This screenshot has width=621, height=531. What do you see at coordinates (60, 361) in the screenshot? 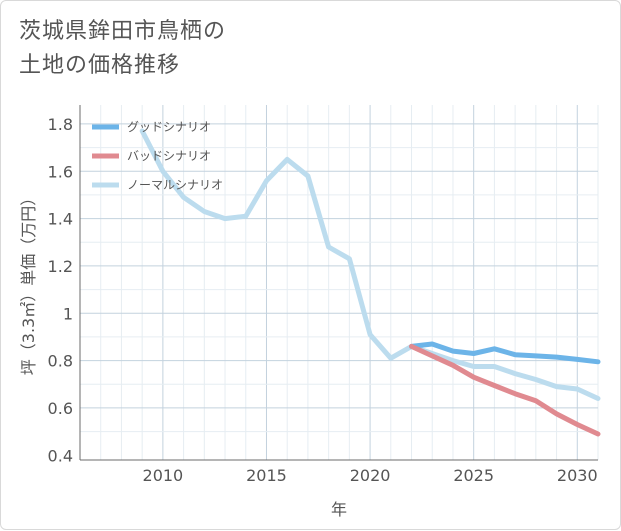
I see `y-tick-label: 0.8` at bounding box center [60, 361].